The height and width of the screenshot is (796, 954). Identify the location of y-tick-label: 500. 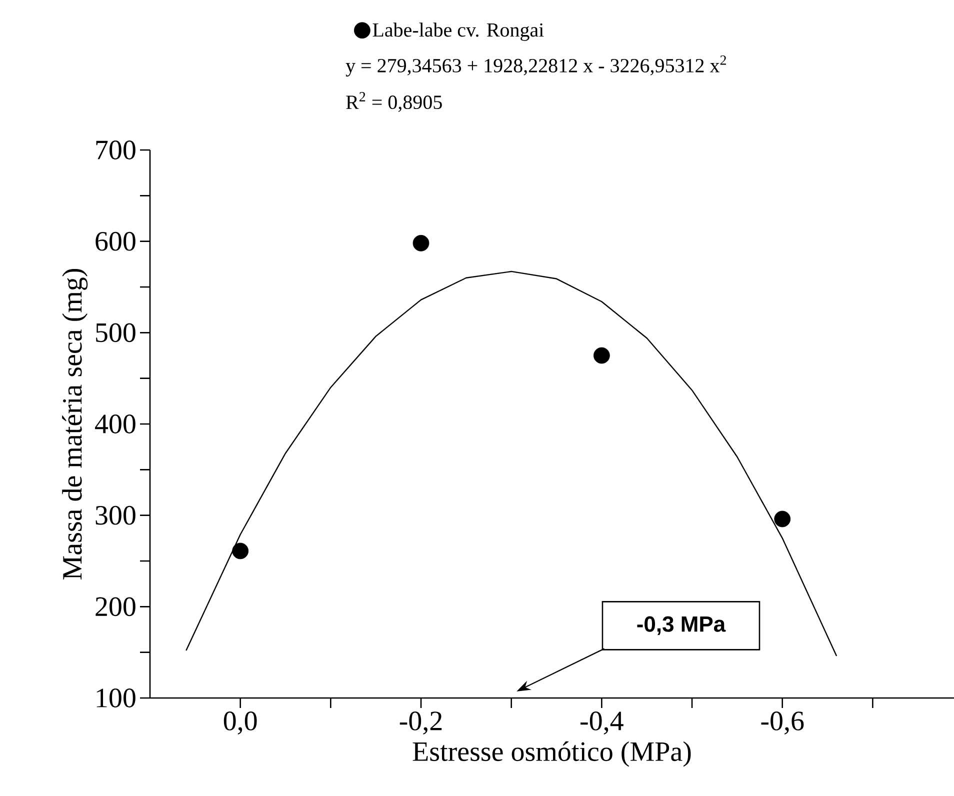
(116, 332).